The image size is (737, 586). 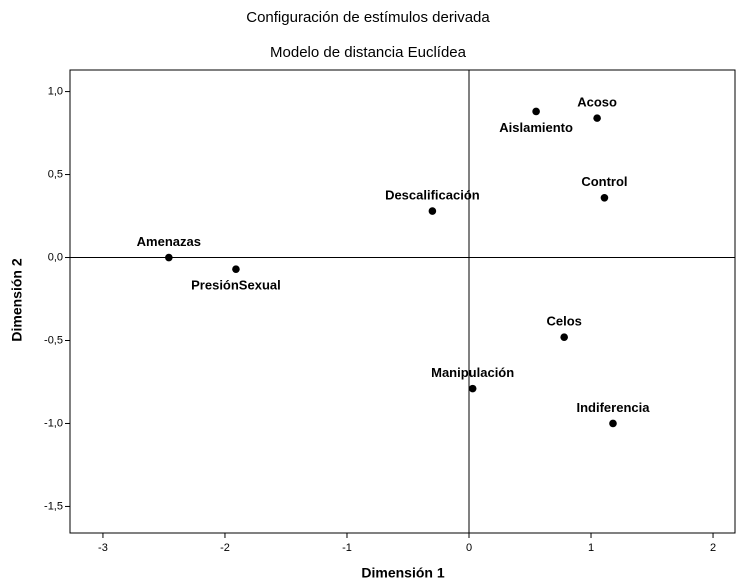 I want to click on y-tick-label: 1,0, so click(x=55, y=91).